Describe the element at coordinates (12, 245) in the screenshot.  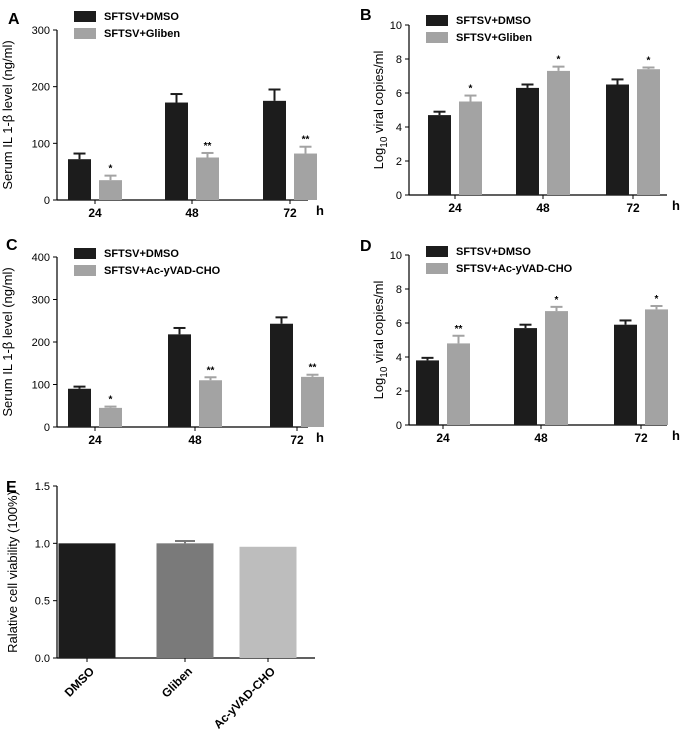
I see `panel-label: C` at that location.